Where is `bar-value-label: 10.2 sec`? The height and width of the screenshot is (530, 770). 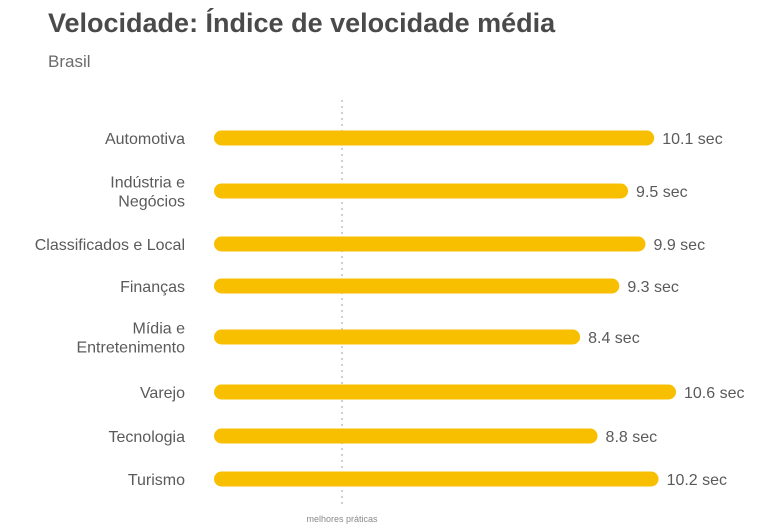
bar-value-label: 10.2 sec is located at coordinates (697, 480).